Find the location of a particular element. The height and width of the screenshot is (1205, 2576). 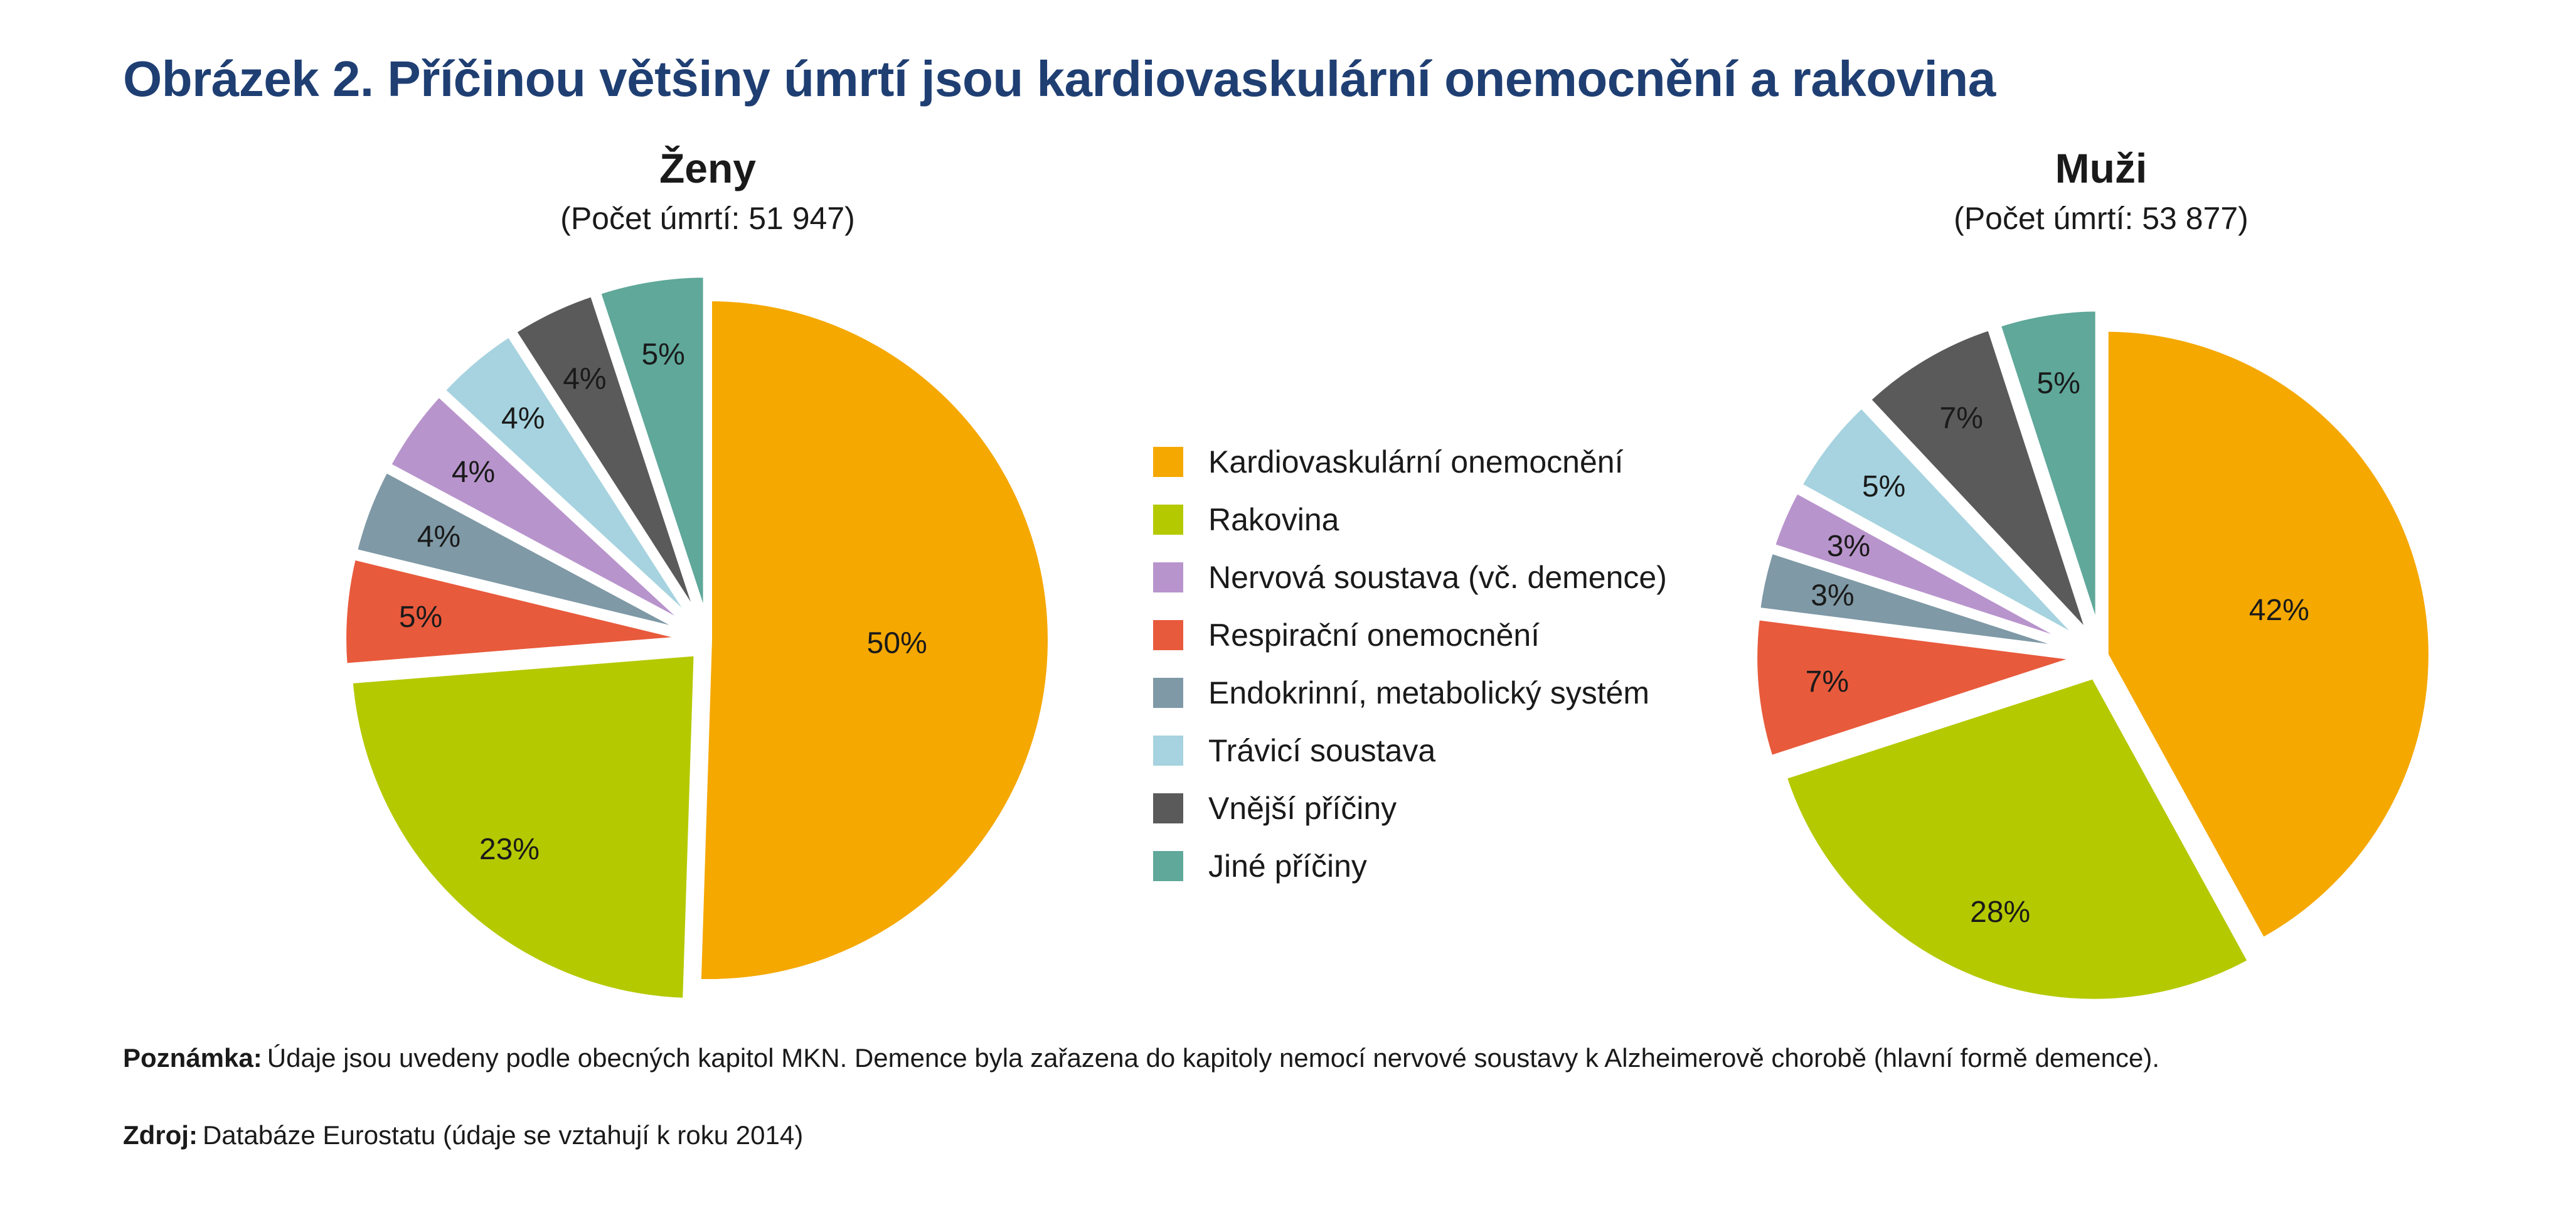

legend-item-respiratory: Respirační onemocnění is located at coordinates (1410, 635).